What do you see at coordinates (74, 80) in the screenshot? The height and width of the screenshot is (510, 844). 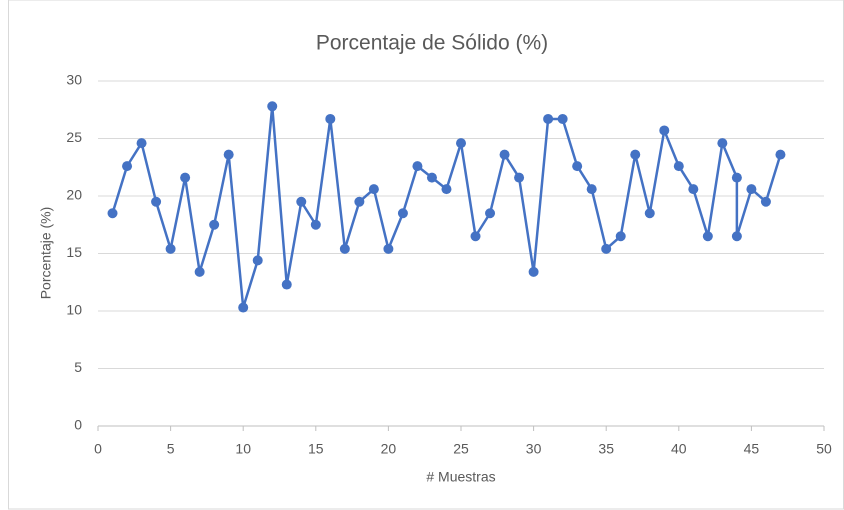 I see `y-tick-label: 30` at bounding box center [74, 80].